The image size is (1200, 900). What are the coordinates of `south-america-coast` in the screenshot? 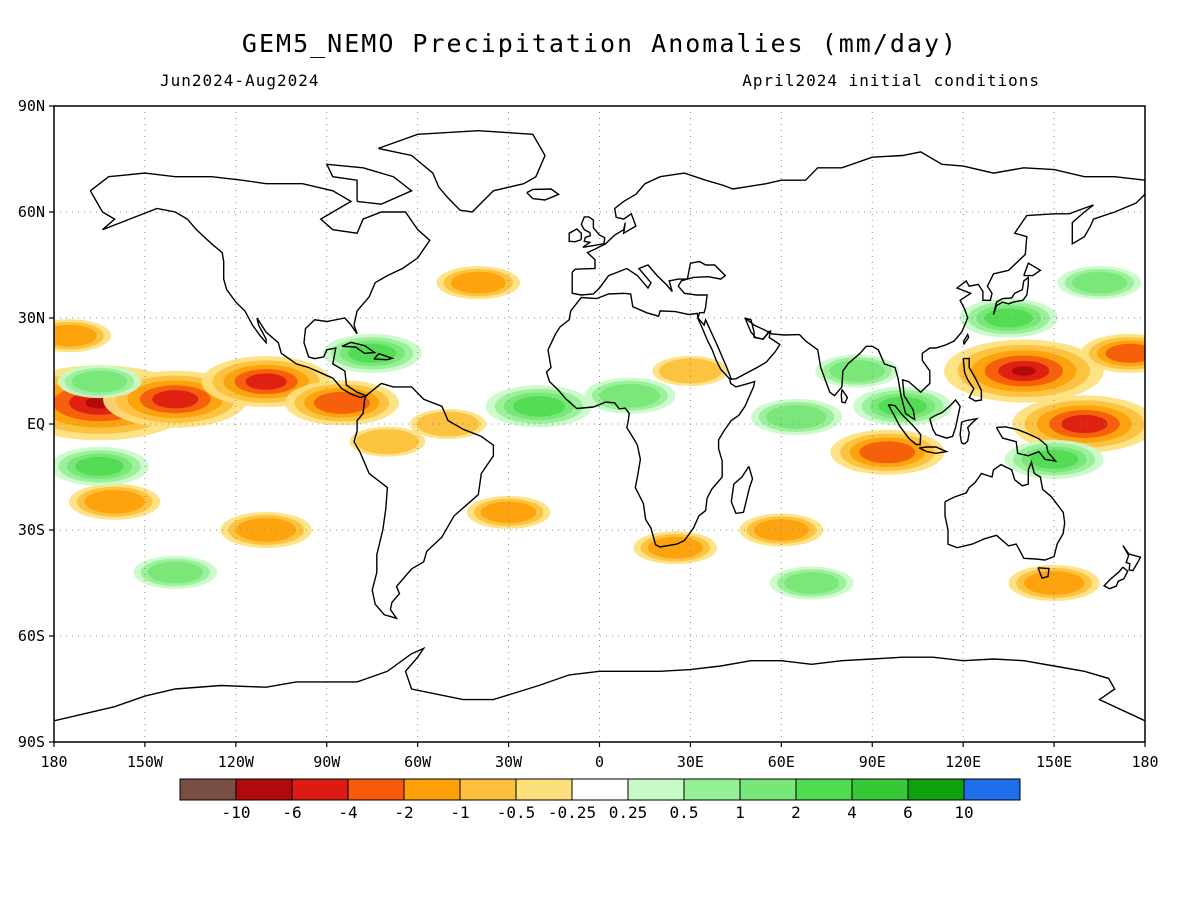 It's located at (424, 501).